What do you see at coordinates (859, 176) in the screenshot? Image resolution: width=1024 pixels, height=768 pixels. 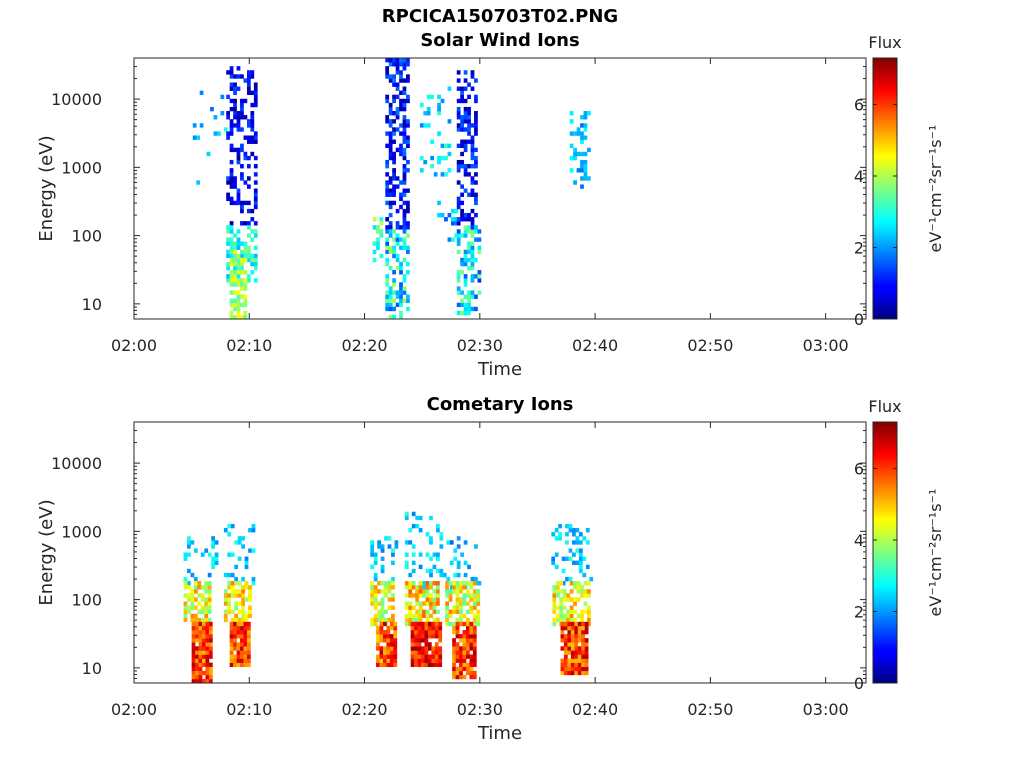 I see `colorbar-tick-label: 4` at bounding box center [859, 176].